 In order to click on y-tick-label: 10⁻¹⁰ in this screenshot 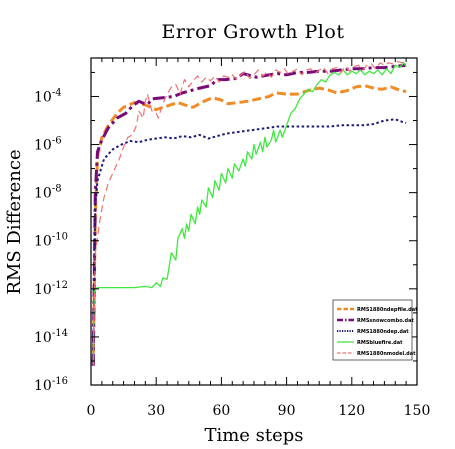, I will do `click(51, 241)`.